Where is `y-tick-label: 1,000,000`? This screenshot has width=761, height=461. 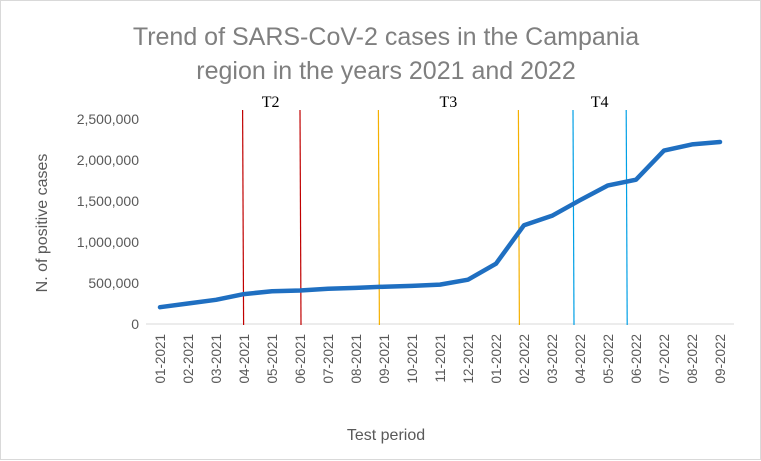
y-tick-label: 1,000,000 is located at coordinates (108, 242).